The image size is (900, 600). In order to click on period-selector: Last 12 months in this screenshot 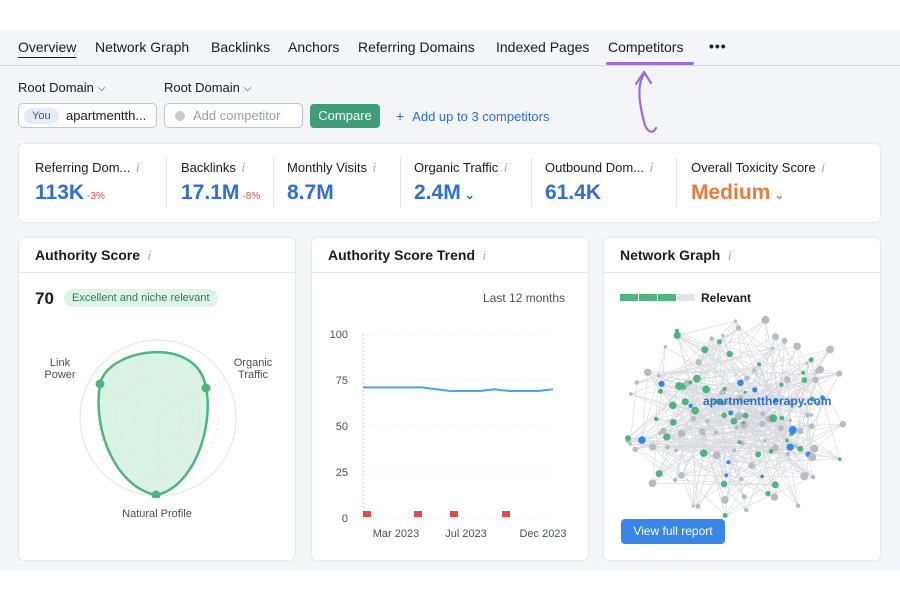, I will do `click(524, 298)`.